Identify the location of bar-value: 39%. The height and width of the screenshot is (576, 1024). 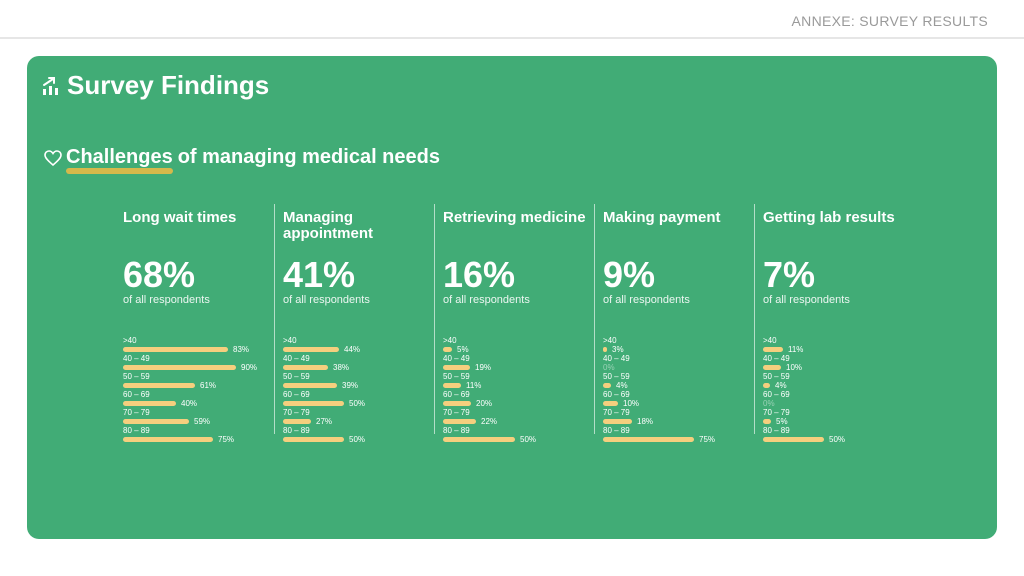
(350, 385).